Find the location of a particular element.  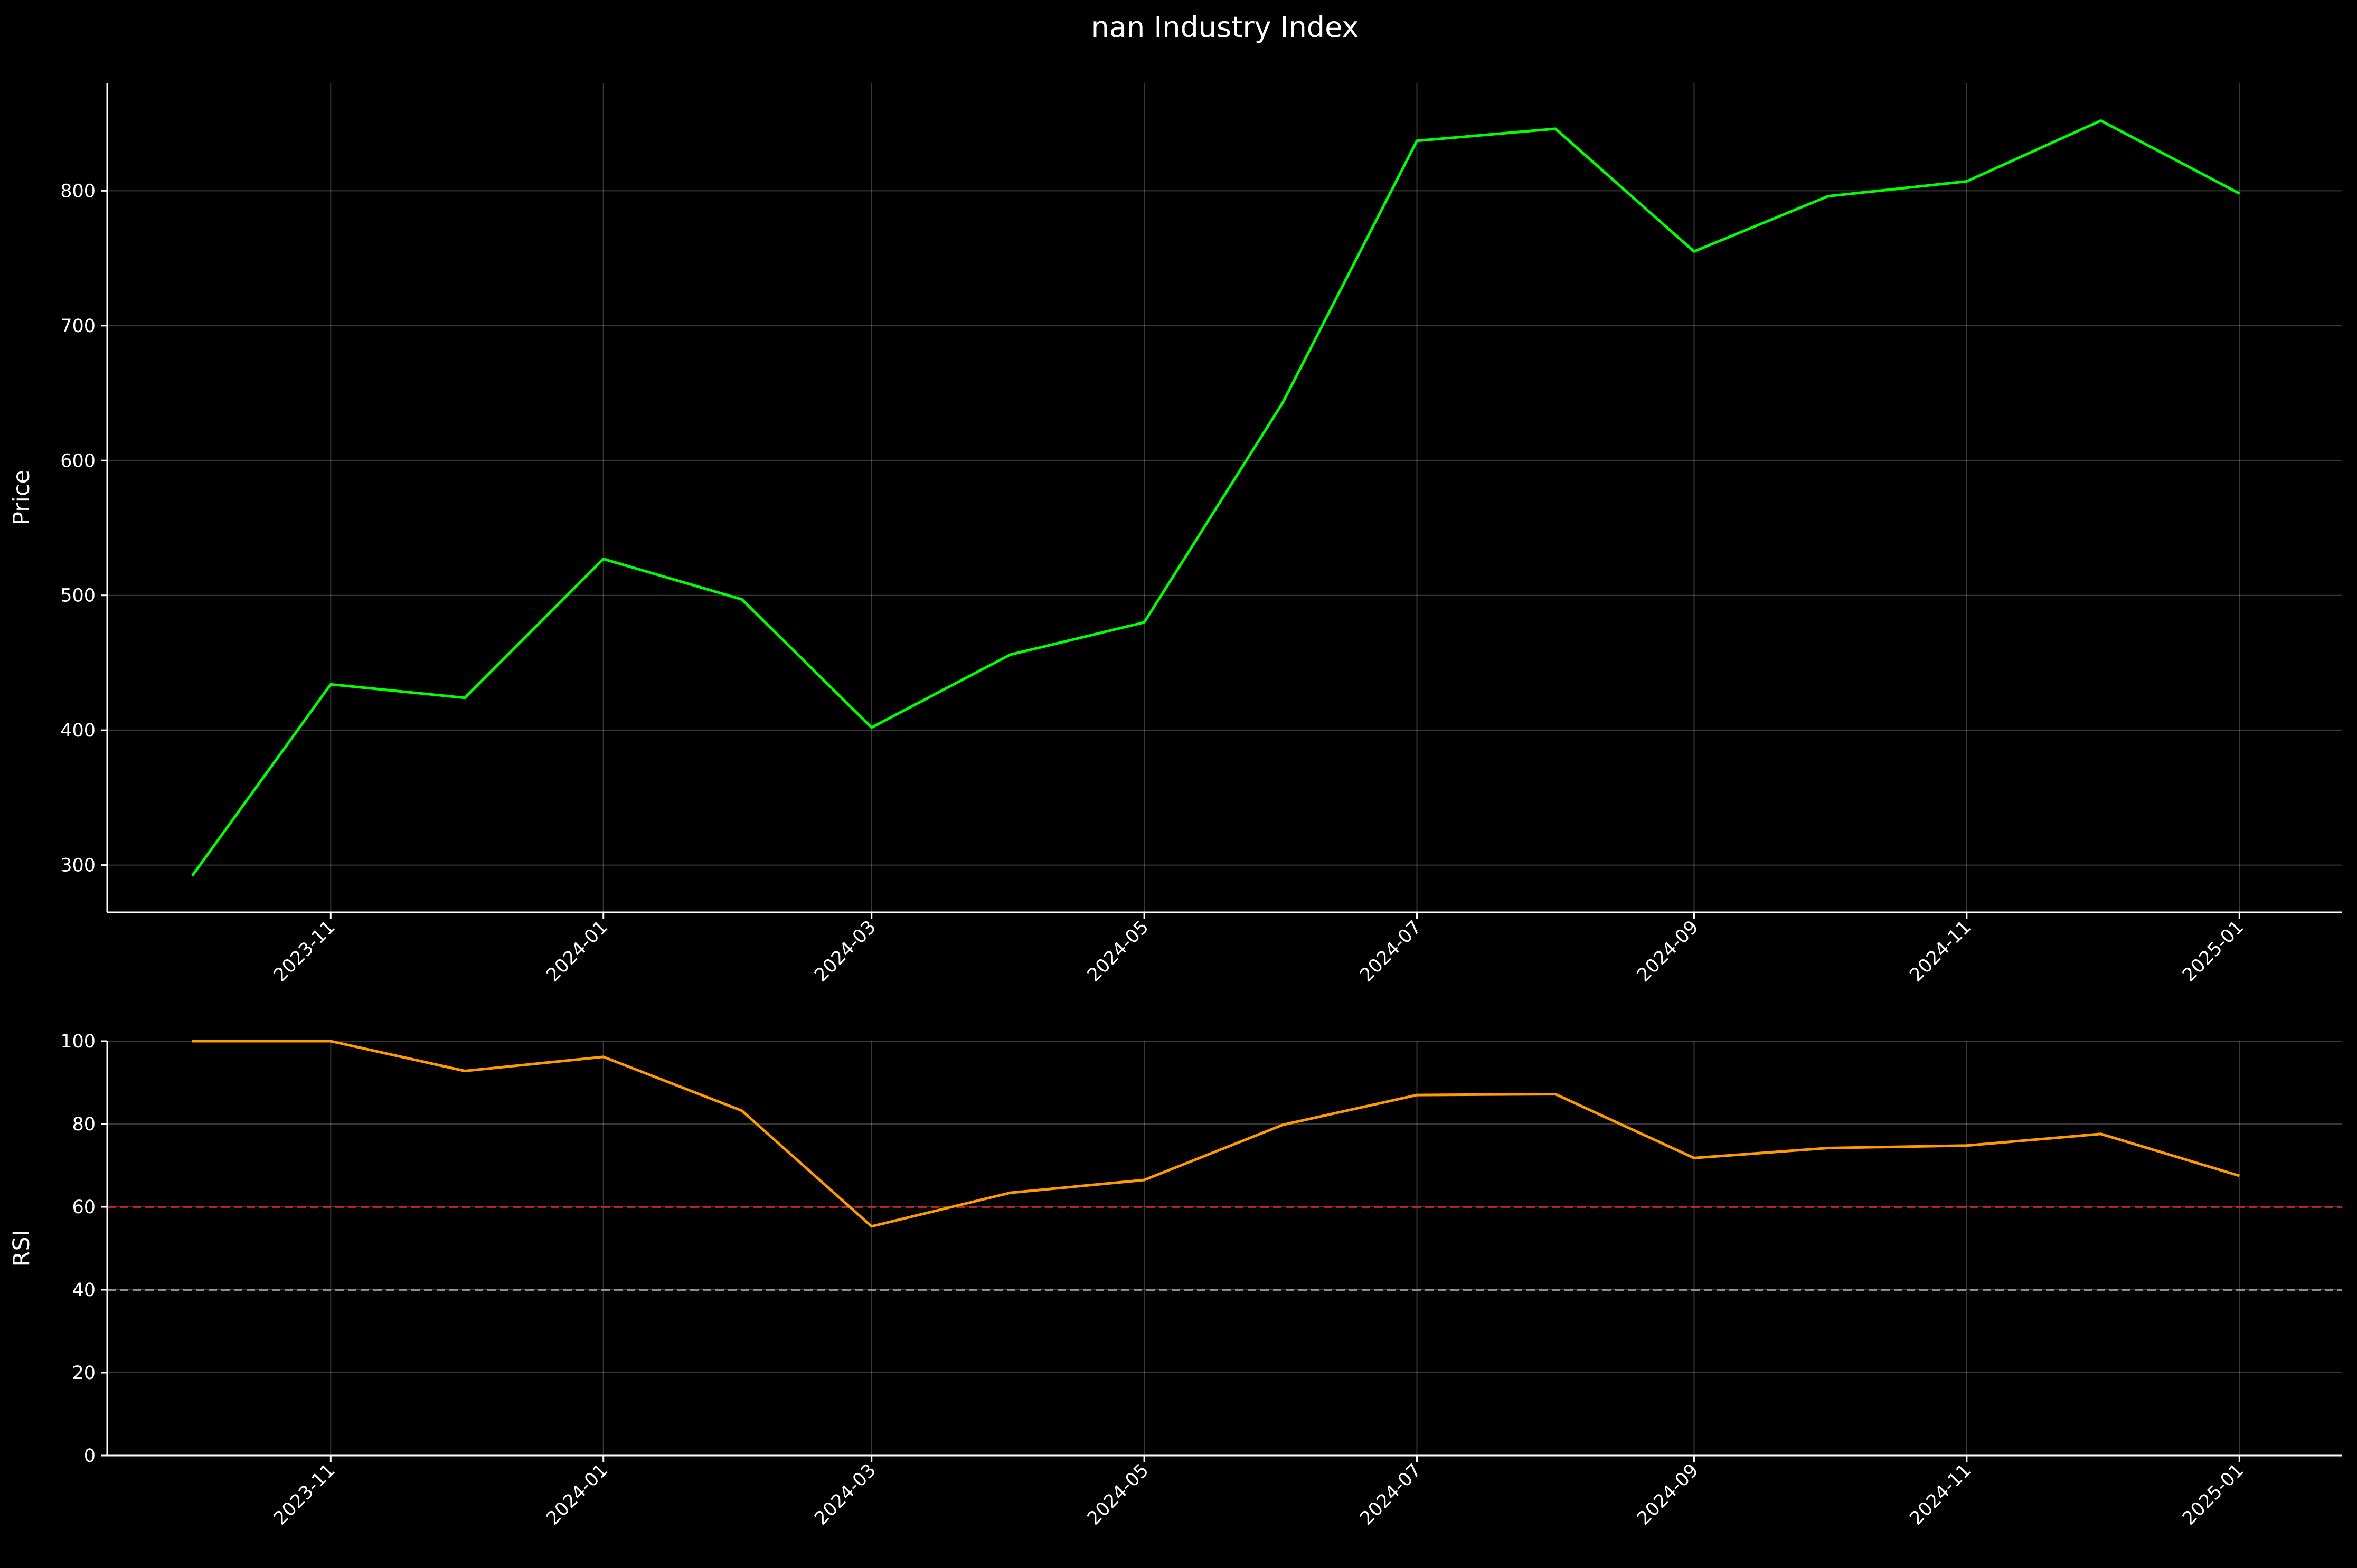

rsi-reference-lines is located at coordinates (1224, 1248).